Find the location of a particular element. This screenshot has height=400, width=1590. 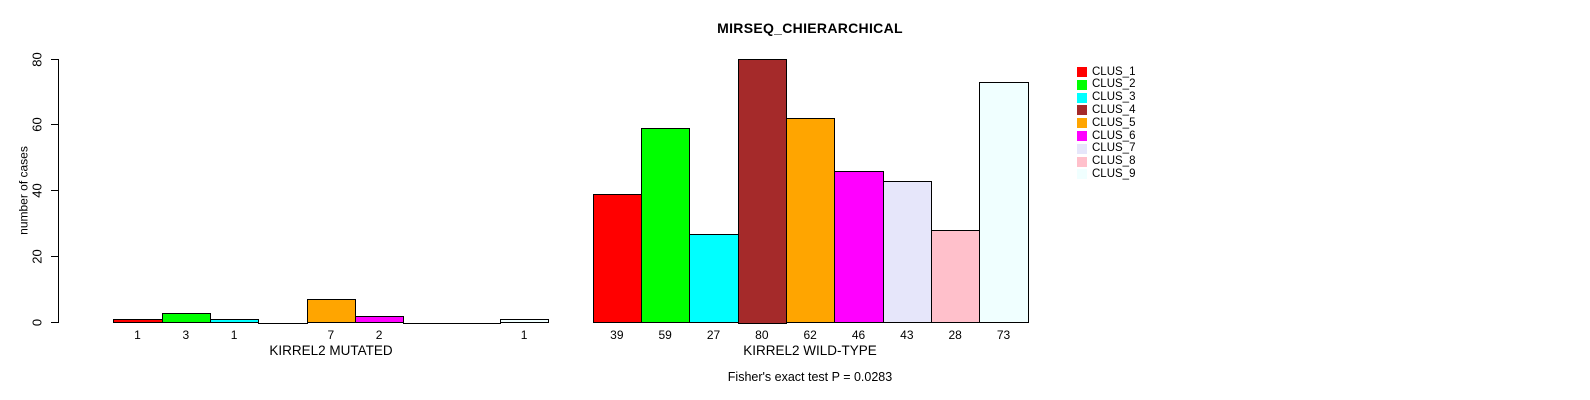

bar-value-label: 43 is located at coordinates (907, 335).